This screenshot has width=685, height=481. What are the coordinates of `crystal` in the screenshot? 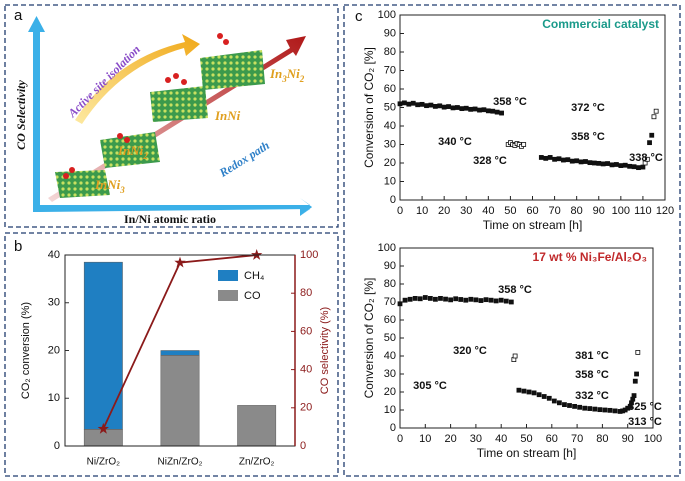 It's located at (130, 150).